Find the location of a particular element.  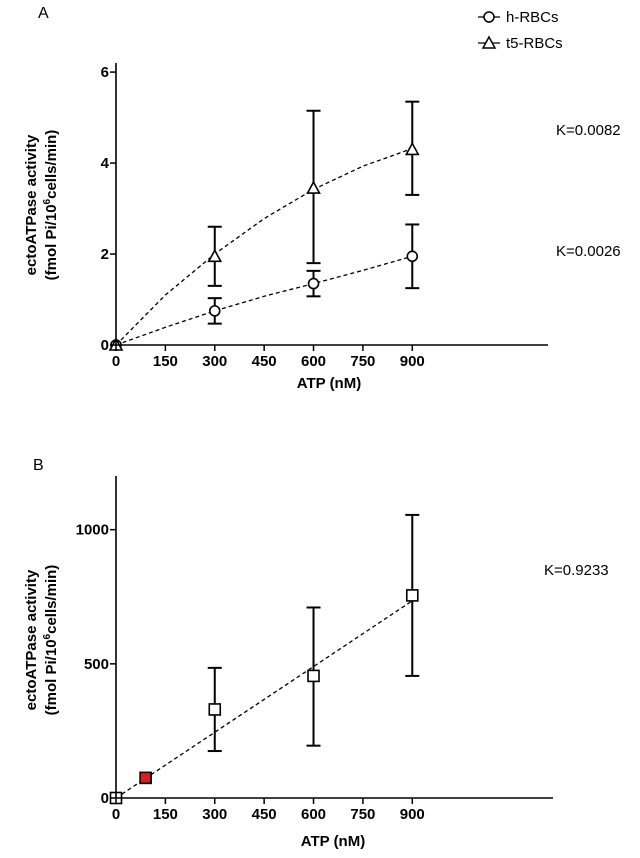

panel-a-y-ticks: 0 2 4 6 is located at coordinates (108, 209).